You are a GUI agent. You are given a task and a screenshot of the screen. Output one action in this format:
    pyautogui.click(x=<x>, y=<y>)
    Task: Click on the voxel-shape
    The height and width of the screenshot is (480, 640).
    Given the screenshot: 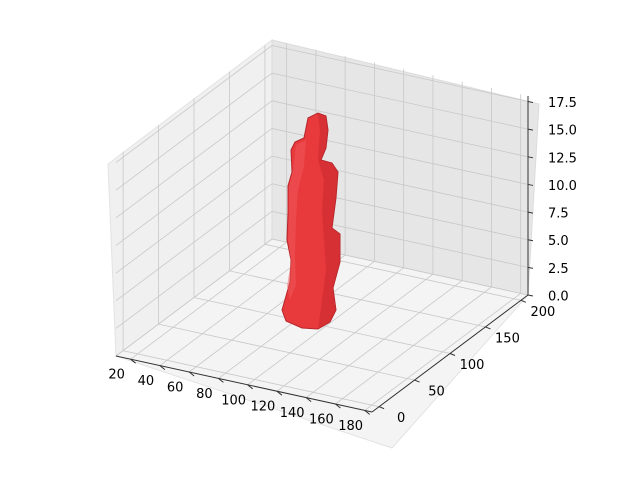 What is the action you would take?
    pyautogui.click(x=311, y=221)
    